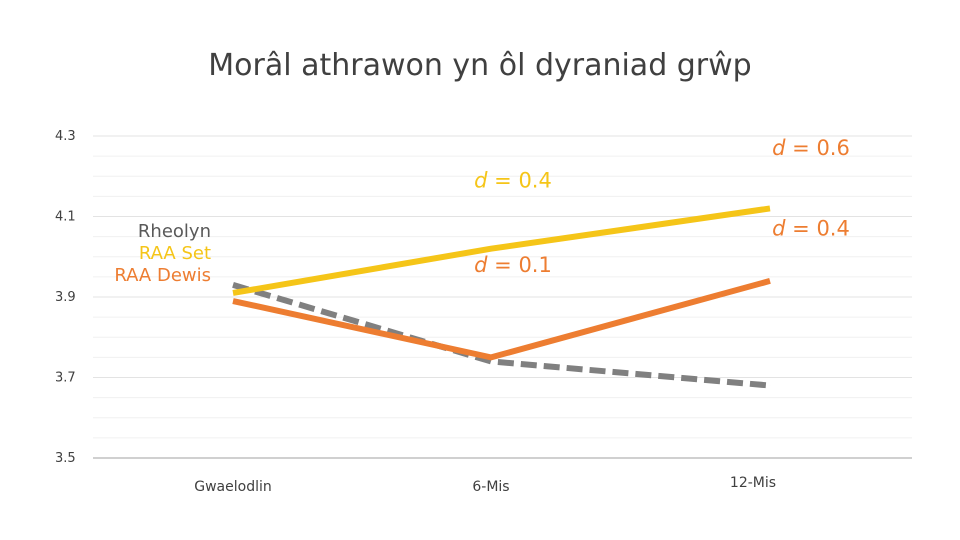 Image resolution: width=960 pixels, height=540 pixels. What do you see at coordinates (65, 458) in the screenshot?
I see `y-tick-label: 3.5` at bounding box center [65, 458].